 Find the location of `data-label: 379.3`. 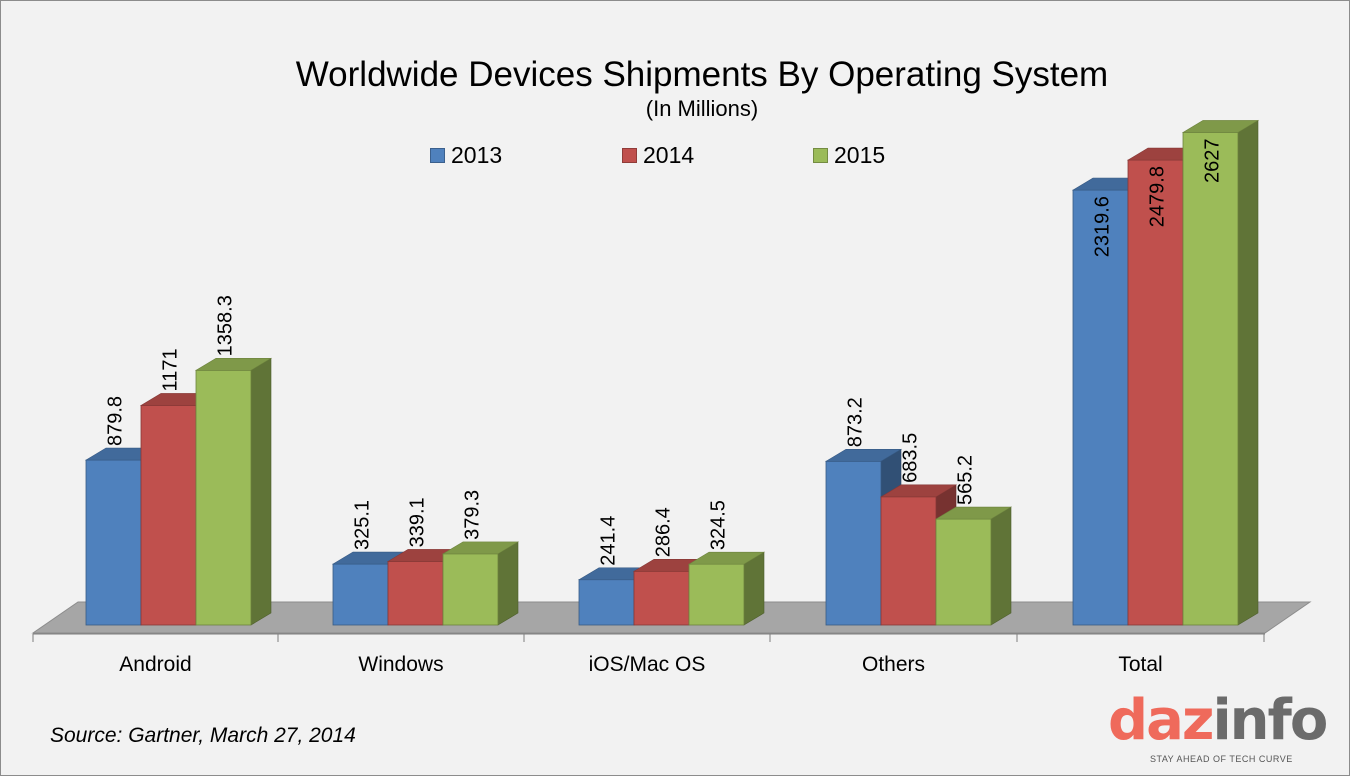

data-label: 379.3 is located at coordinates (472, 515).